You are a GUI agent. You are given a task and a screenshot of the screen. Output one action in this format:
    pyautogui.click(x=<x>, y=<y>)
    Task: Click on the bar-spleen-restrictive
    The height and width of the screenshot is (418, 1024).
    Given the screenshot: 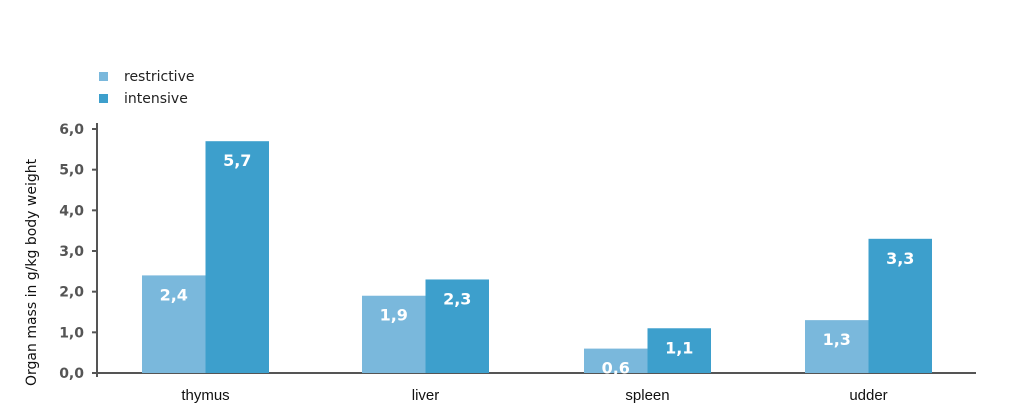 What is the action you would take?
    pyautogui.click(x=616, y=360)
    